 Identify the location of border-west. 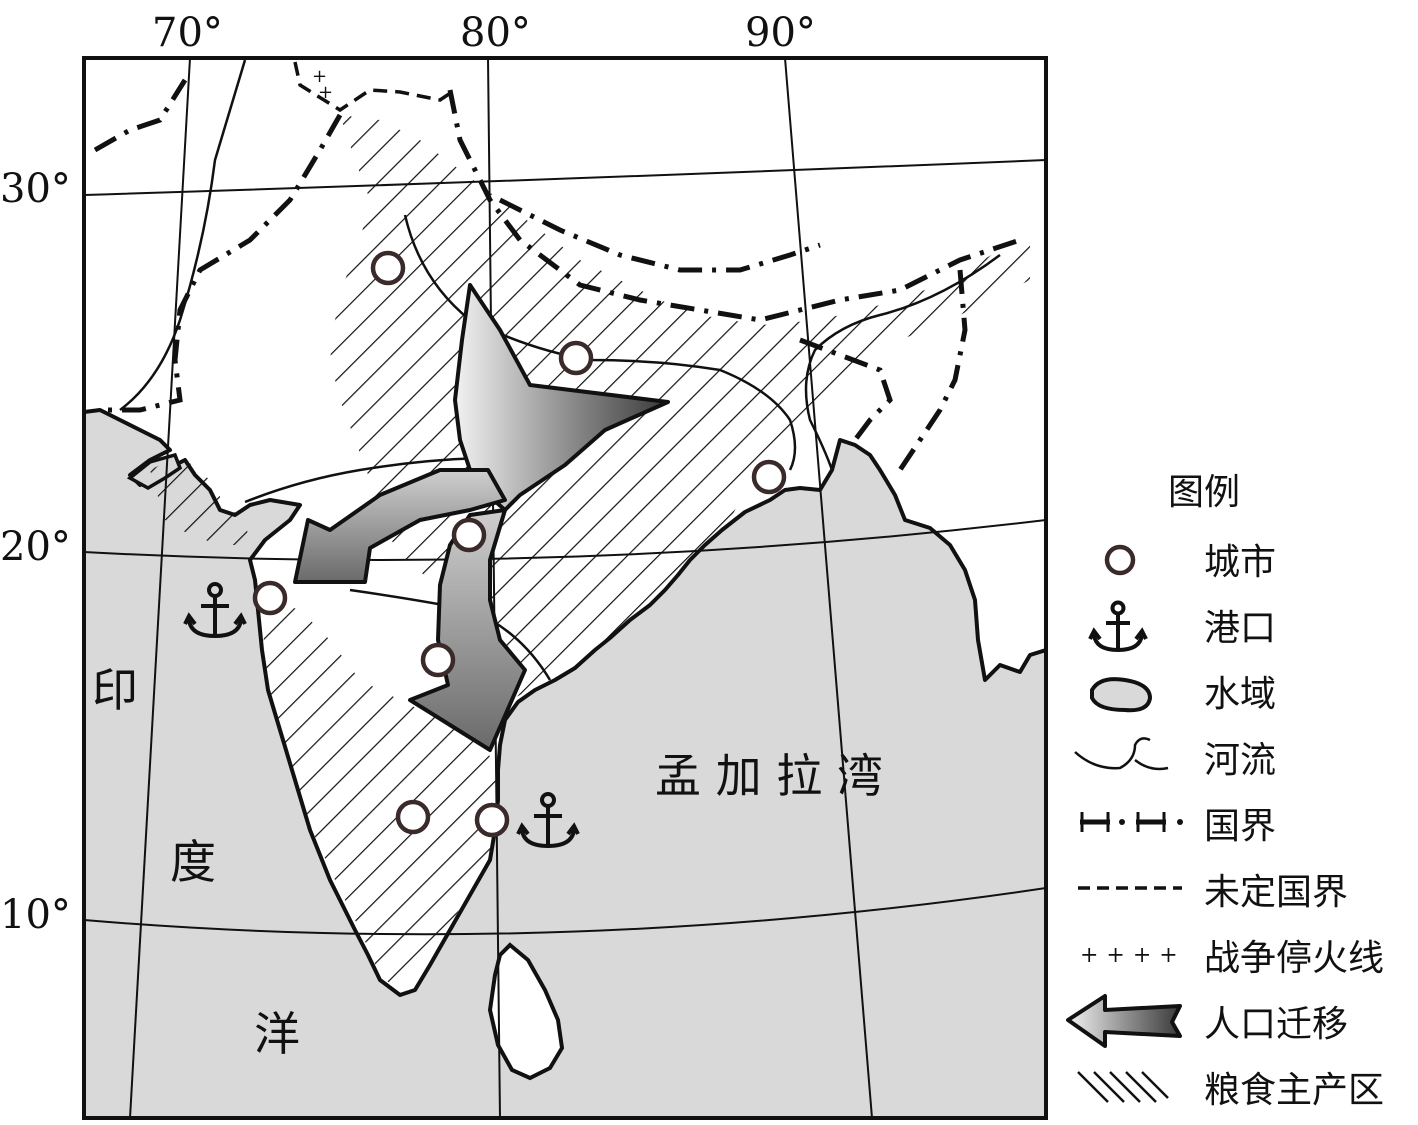
(221, 263).